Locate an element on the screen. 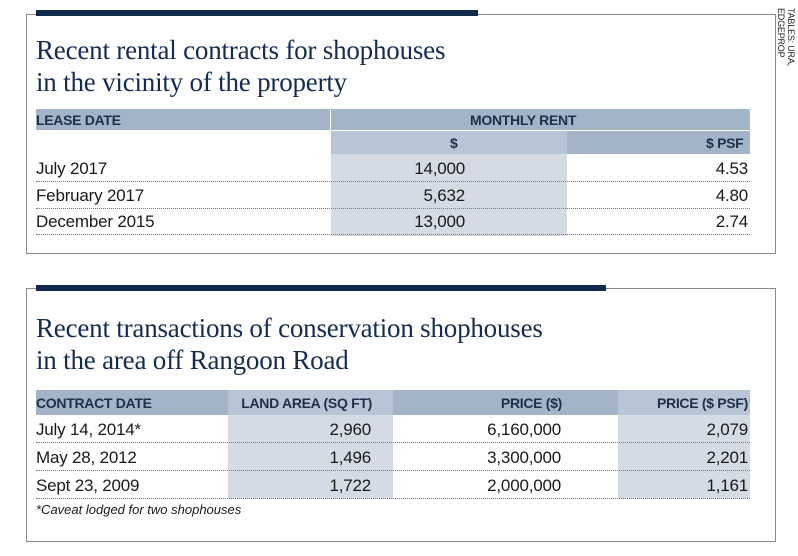 Image resolution: width=798 pixels, height=556 pixels. land-area-column-shade is located at coordinates (310, 457).